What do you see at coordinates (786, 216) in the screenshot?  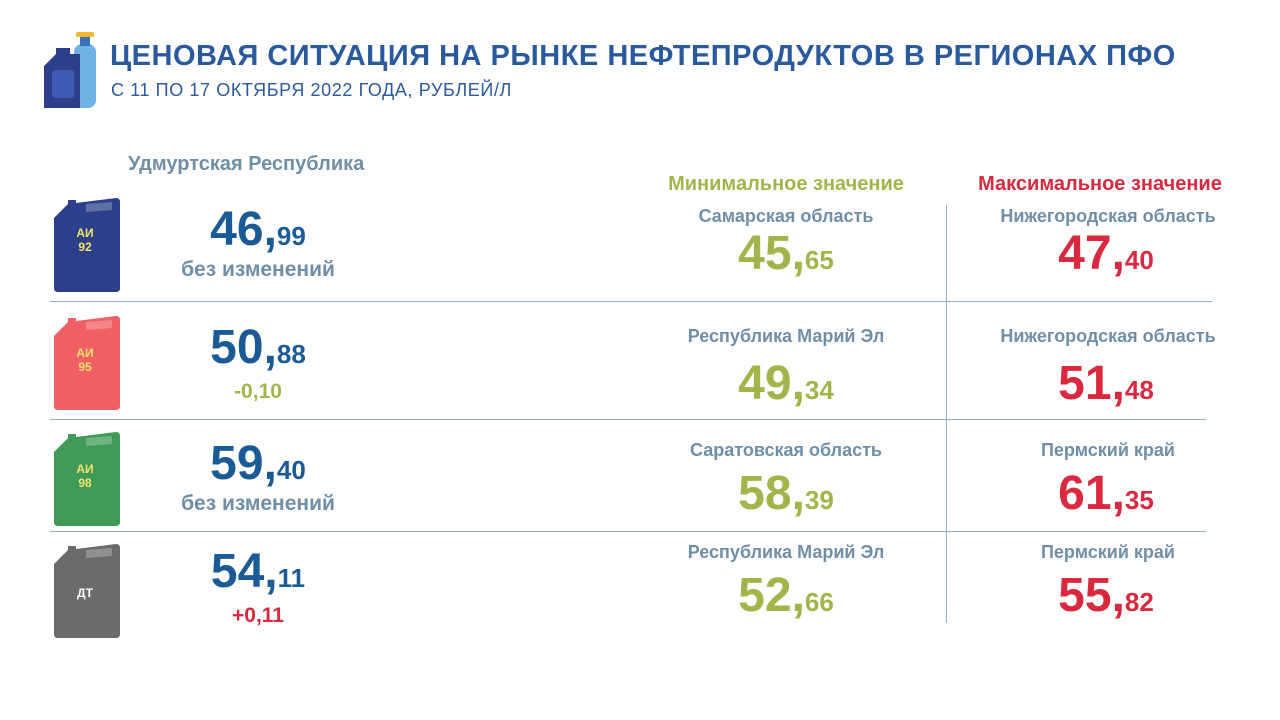 I see `min-region-name: Самарская область` at bounding box center [786, 216].